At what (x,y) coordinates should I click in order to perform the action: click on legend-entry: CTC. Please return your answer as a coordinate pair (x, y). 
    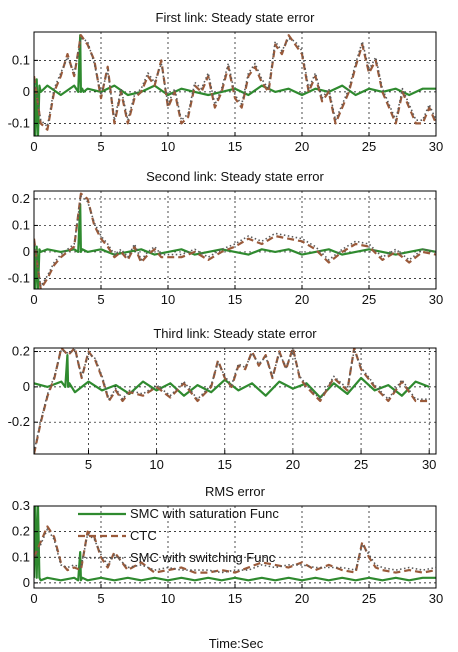
    Looking at the image, I should click on (143, 535).